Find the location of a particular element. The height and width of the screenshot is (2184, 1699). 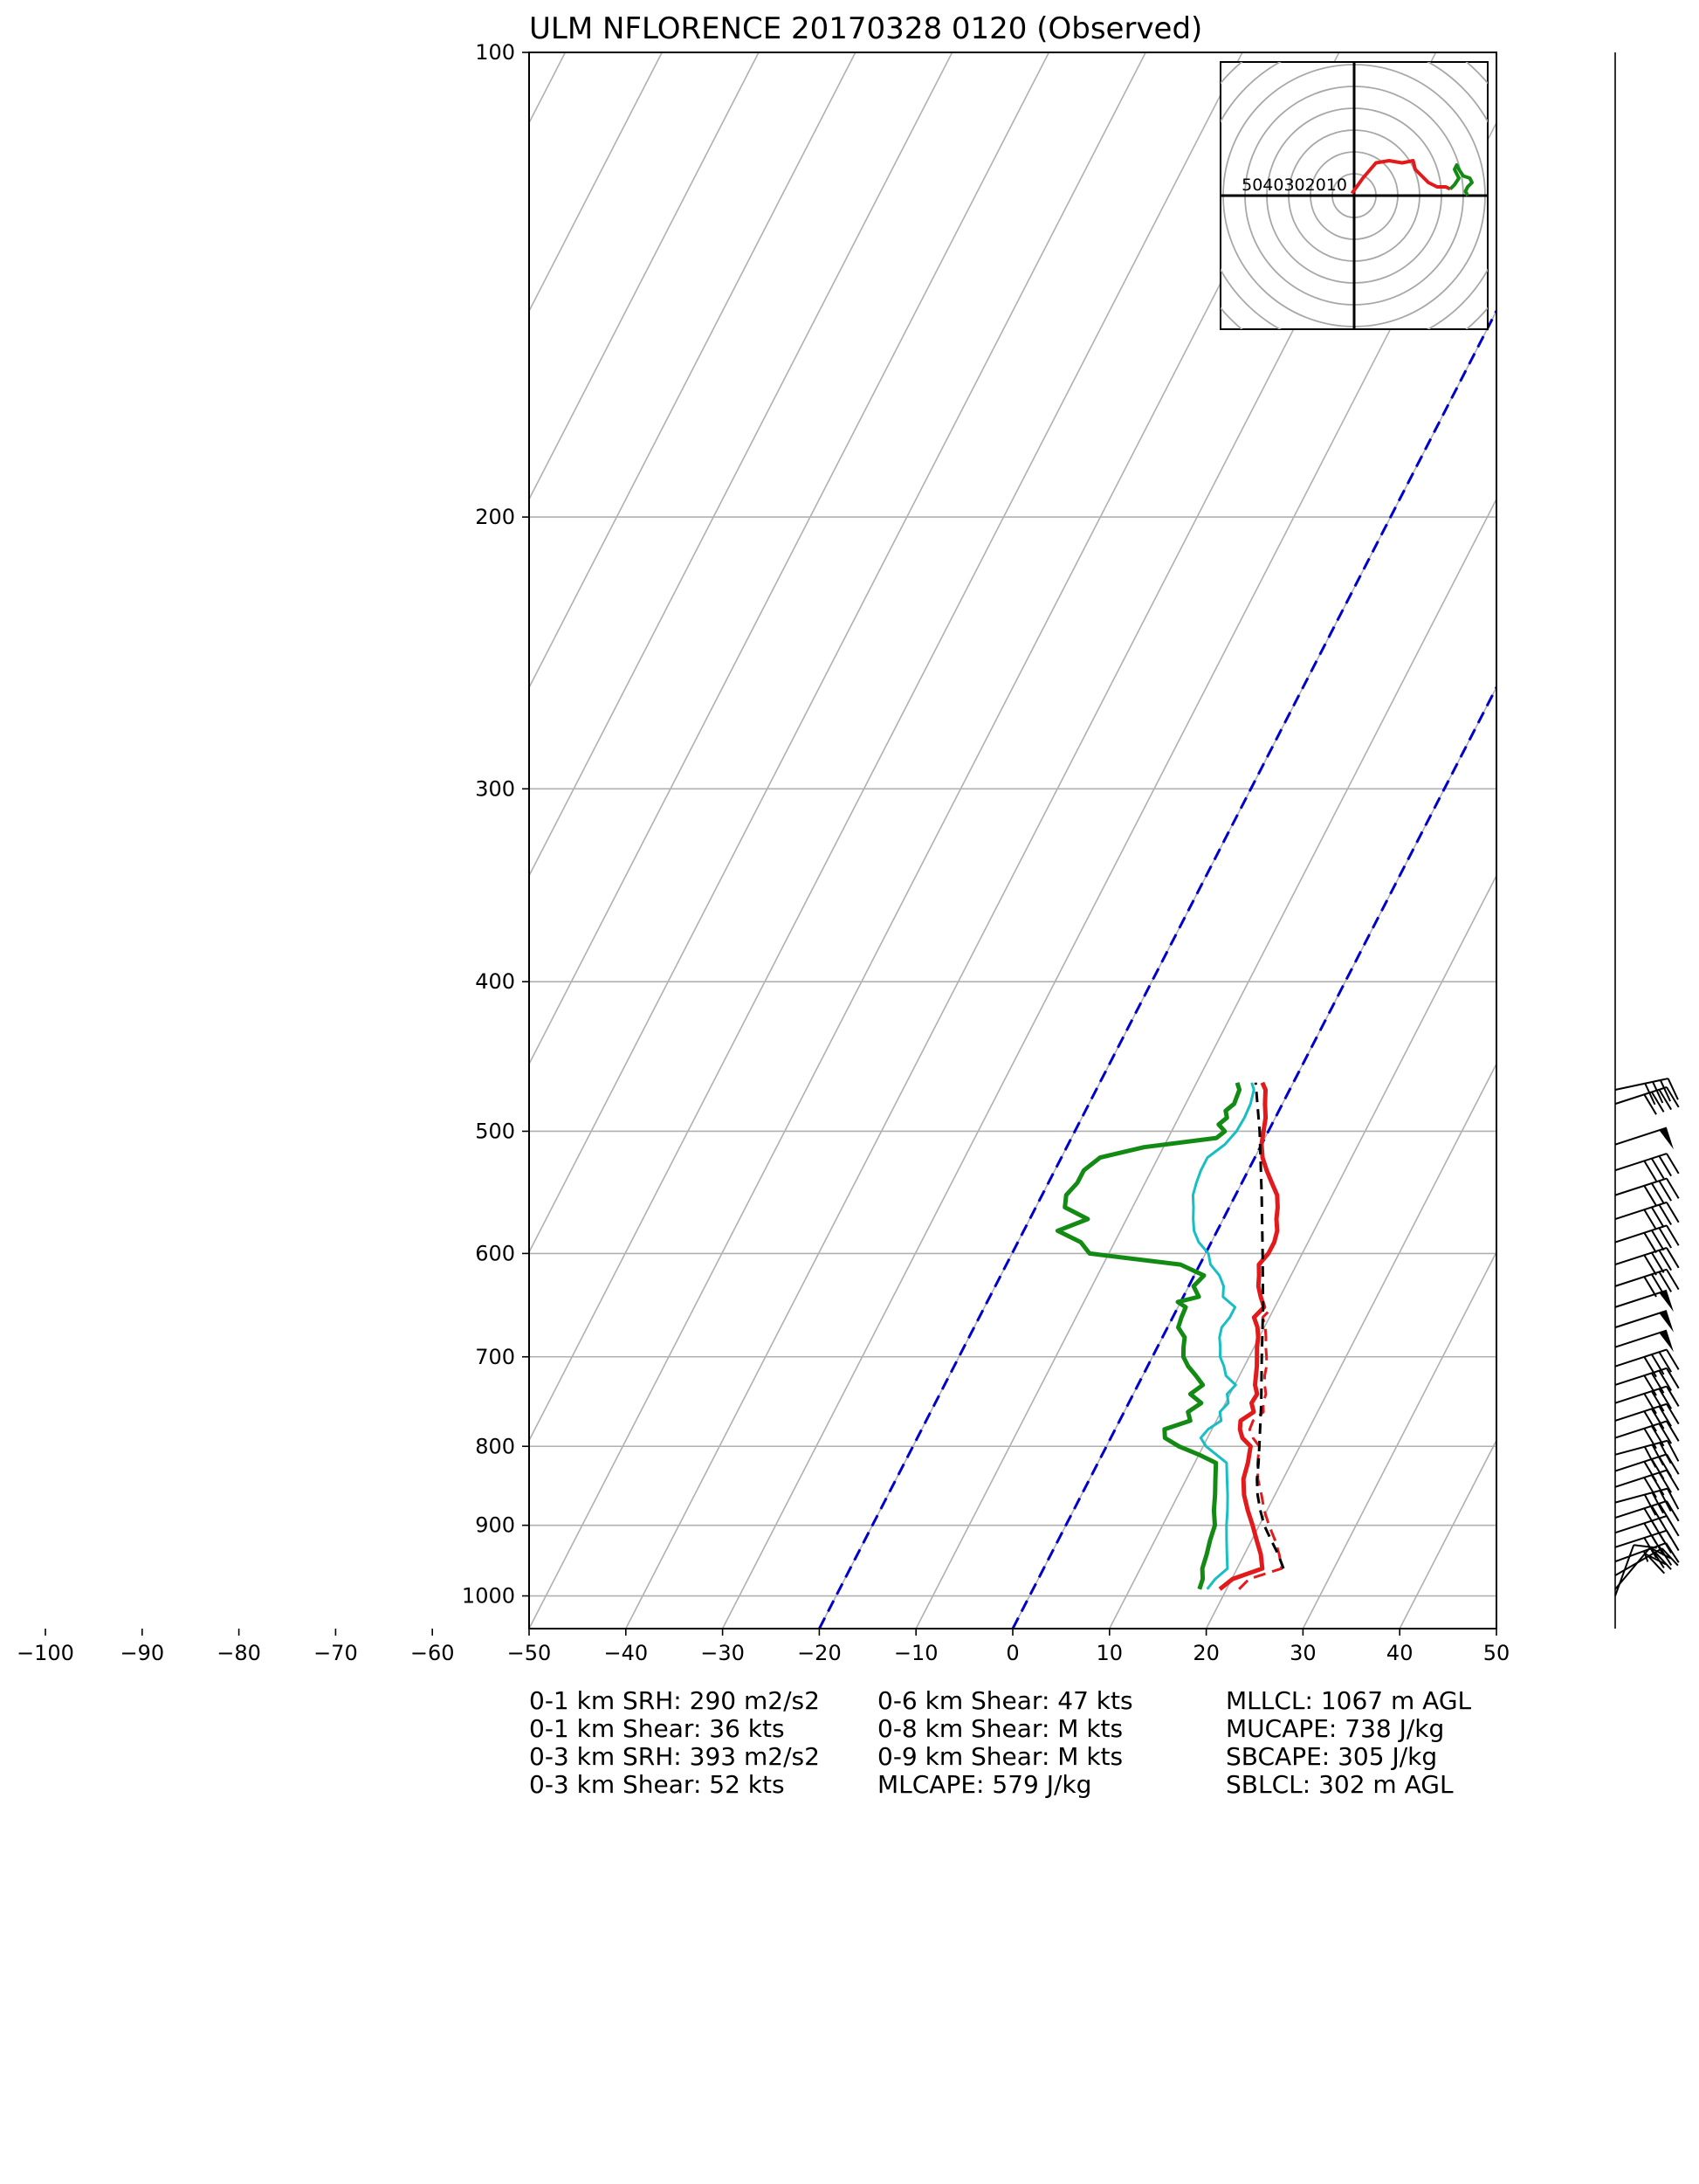

y-tick-label: 700 is located at coordinates (495, 1357).